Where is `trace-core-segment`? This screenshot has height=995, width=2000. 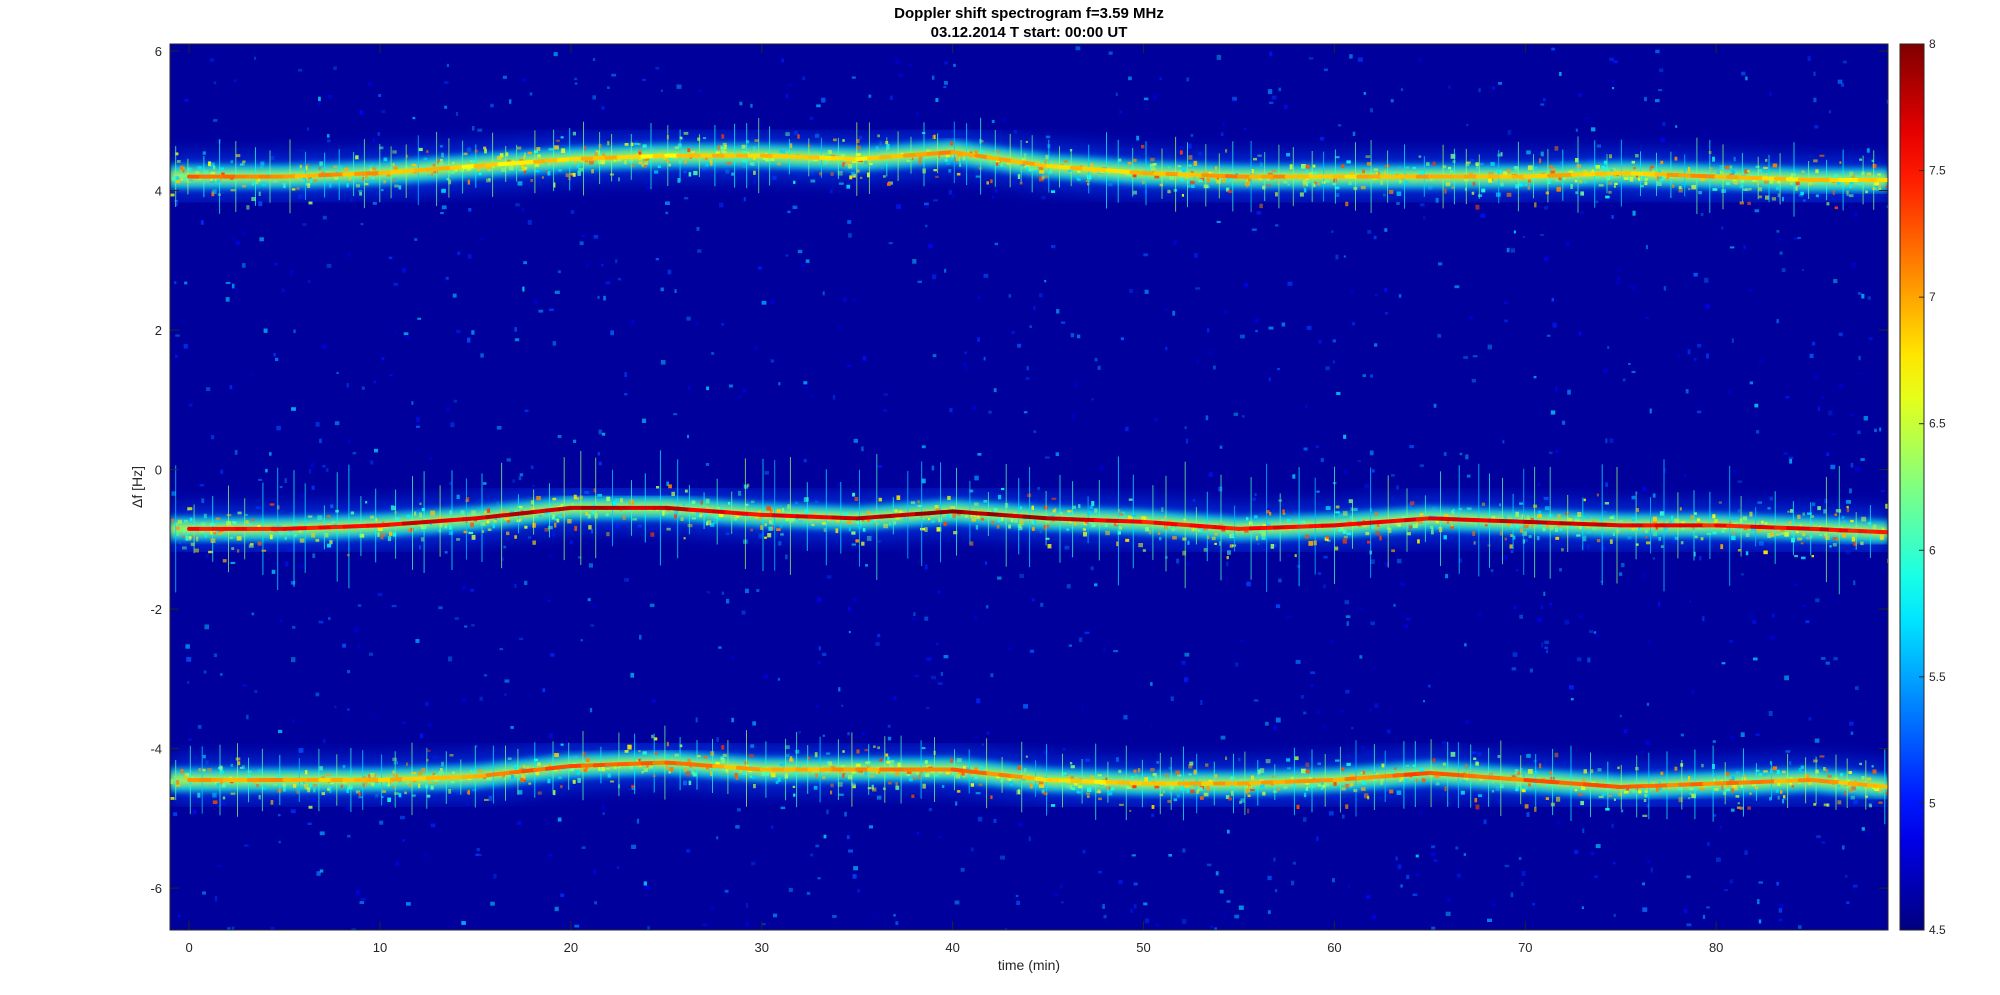
trace-core-segment is located at coordinates (409, 523).